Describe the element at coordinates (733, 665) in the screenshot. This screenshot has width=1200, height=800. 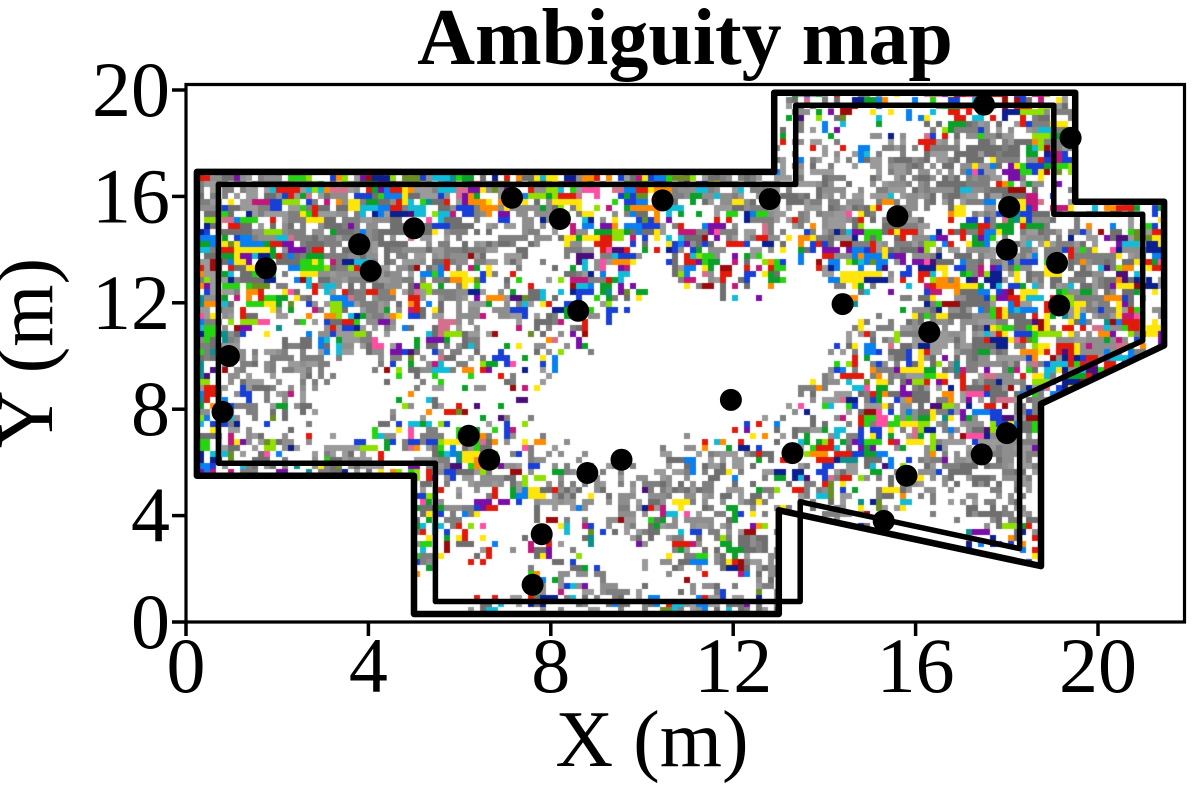
I see `x-tick-label: 12` at that location.